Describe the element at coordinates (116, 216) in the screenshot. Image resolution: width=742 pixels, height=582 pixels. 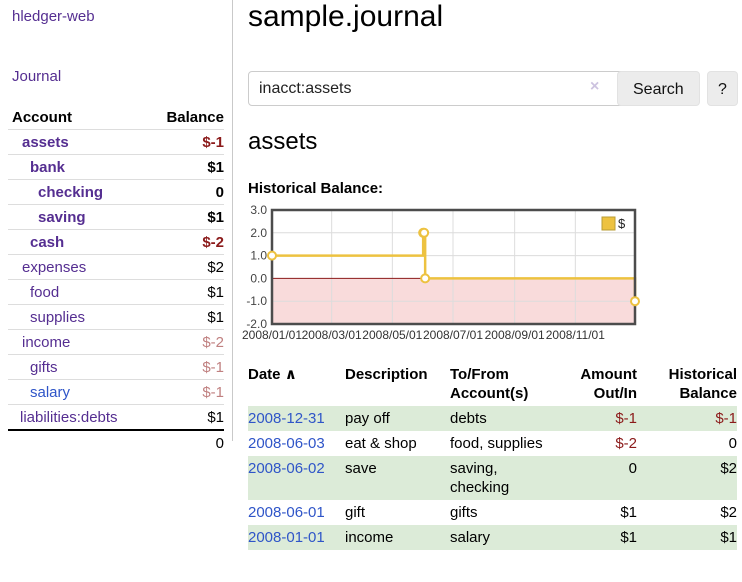
I see `account-row-saving: saving $1` at that location.